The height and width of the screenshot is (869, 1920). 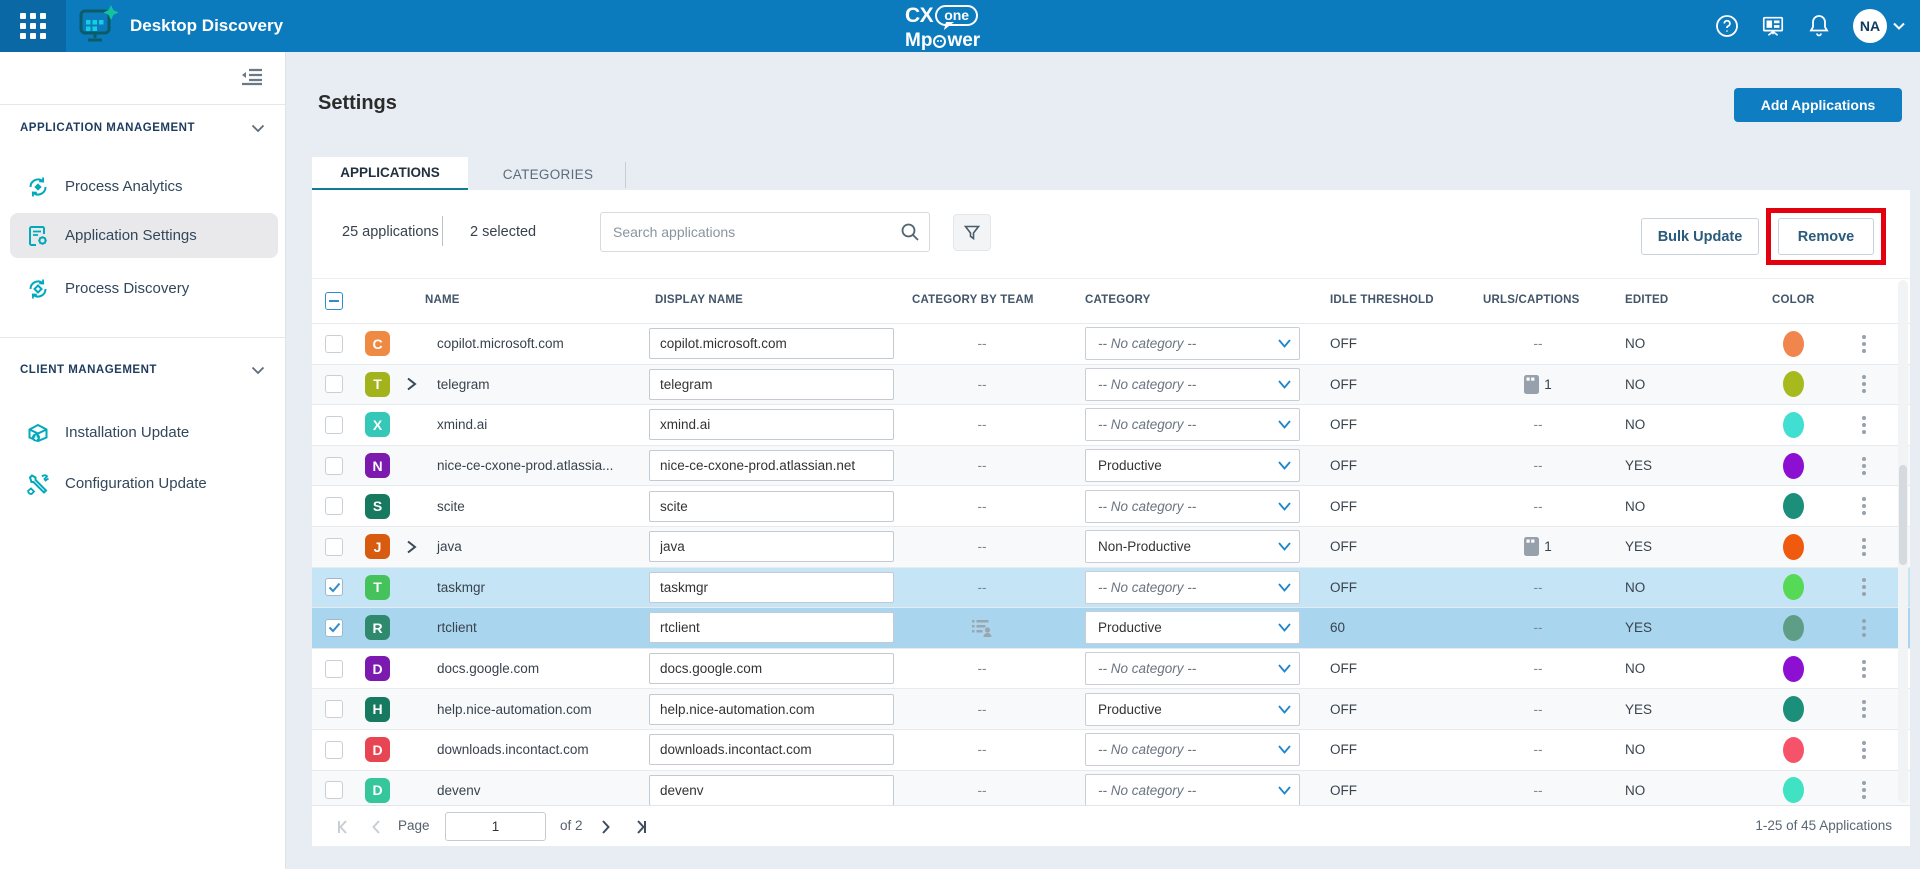 I want to click on table-row: T telegram -- -- No category -- OFF 1 NO, so click(x=1111, y=384).